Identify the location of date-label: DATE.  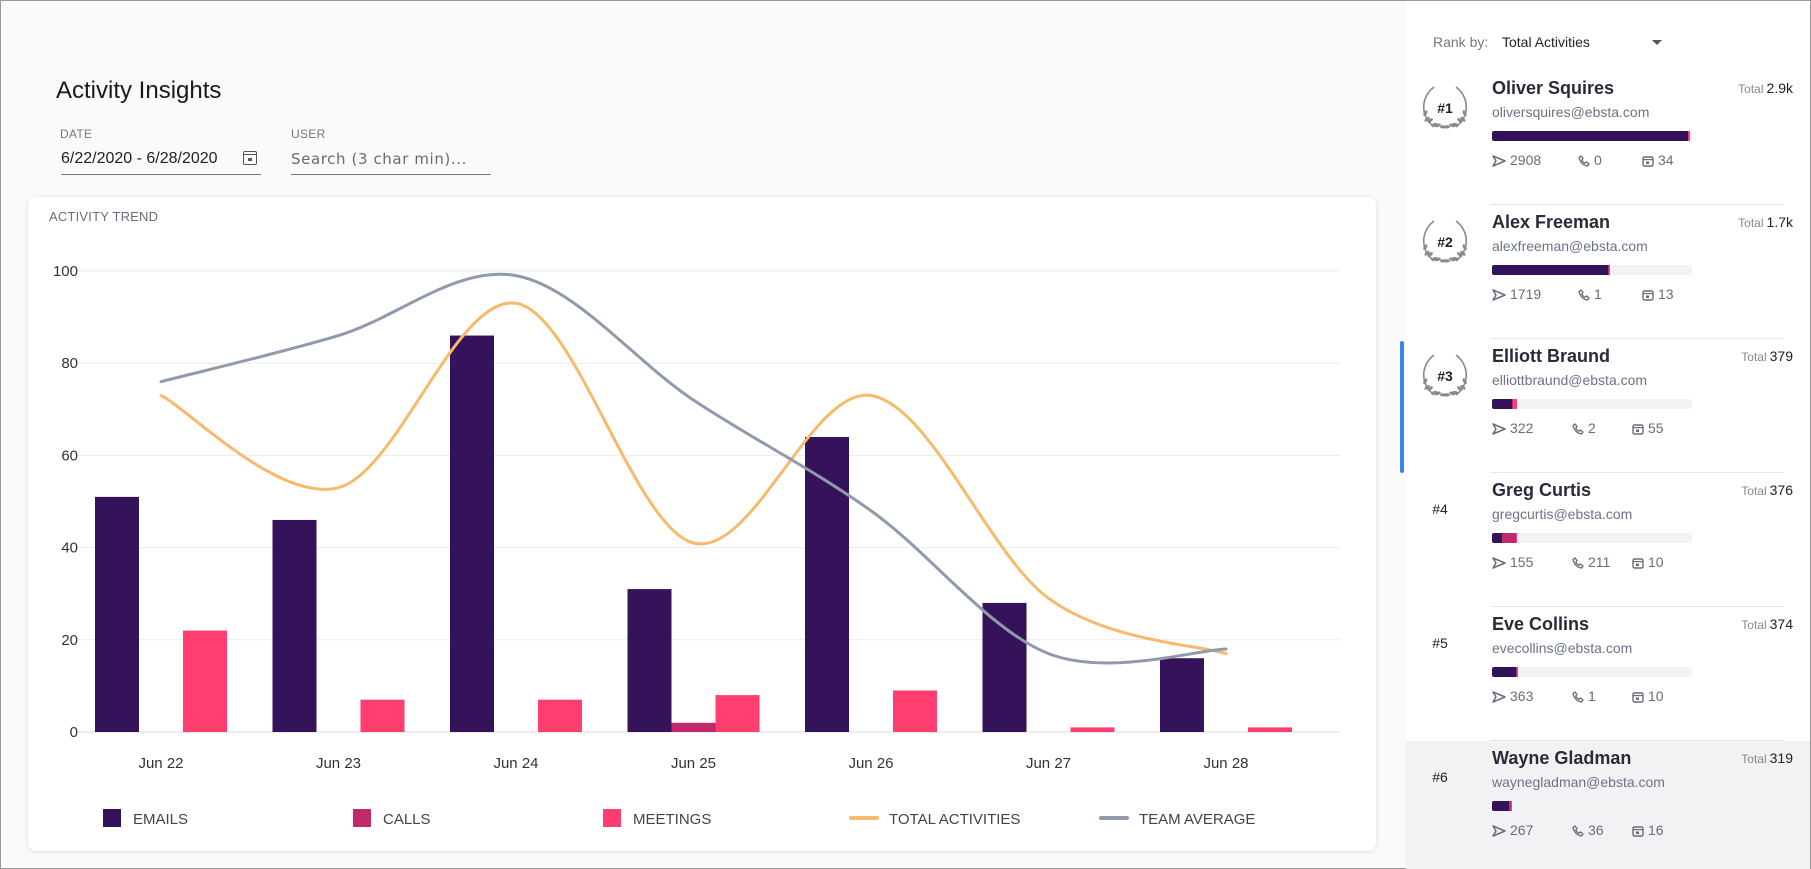
(76, 134).